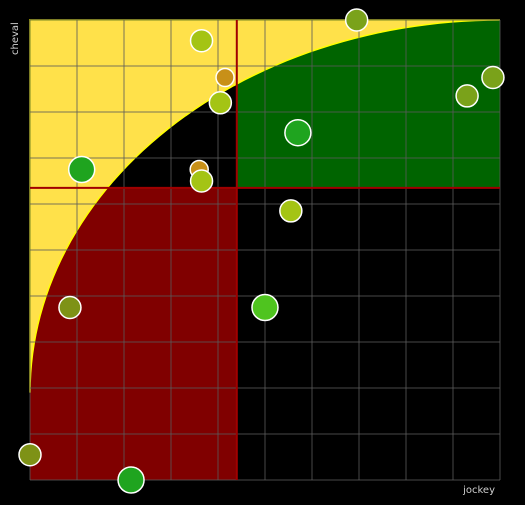  What do you see at coordinates (15, 38) in the screenshot?
I see `y-axis-label: cheval` at bounding box center [15, 38].